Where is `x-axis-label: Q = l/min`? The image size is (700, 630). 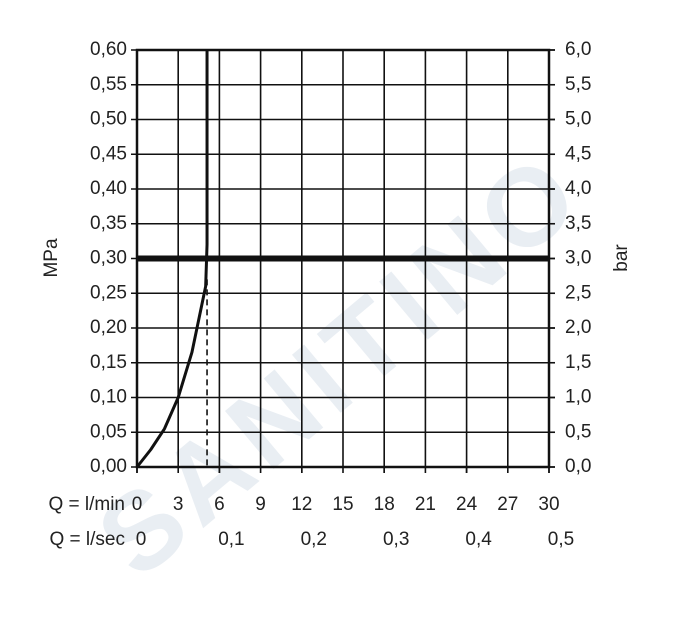 x-axis-label: Q = l/min is located at coordinates (86, 504).